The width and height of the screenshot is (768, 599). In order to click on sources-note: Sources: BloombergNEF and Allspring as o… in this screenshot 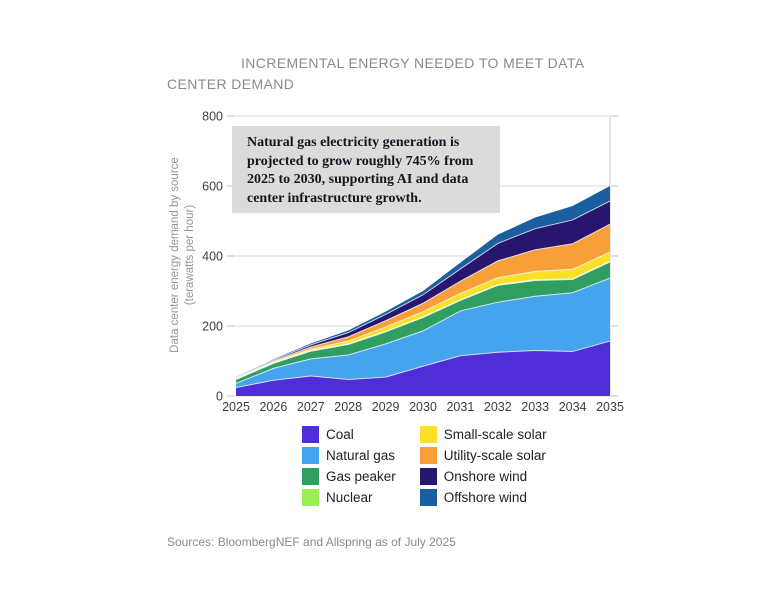, I will do `click(311, 542)`.